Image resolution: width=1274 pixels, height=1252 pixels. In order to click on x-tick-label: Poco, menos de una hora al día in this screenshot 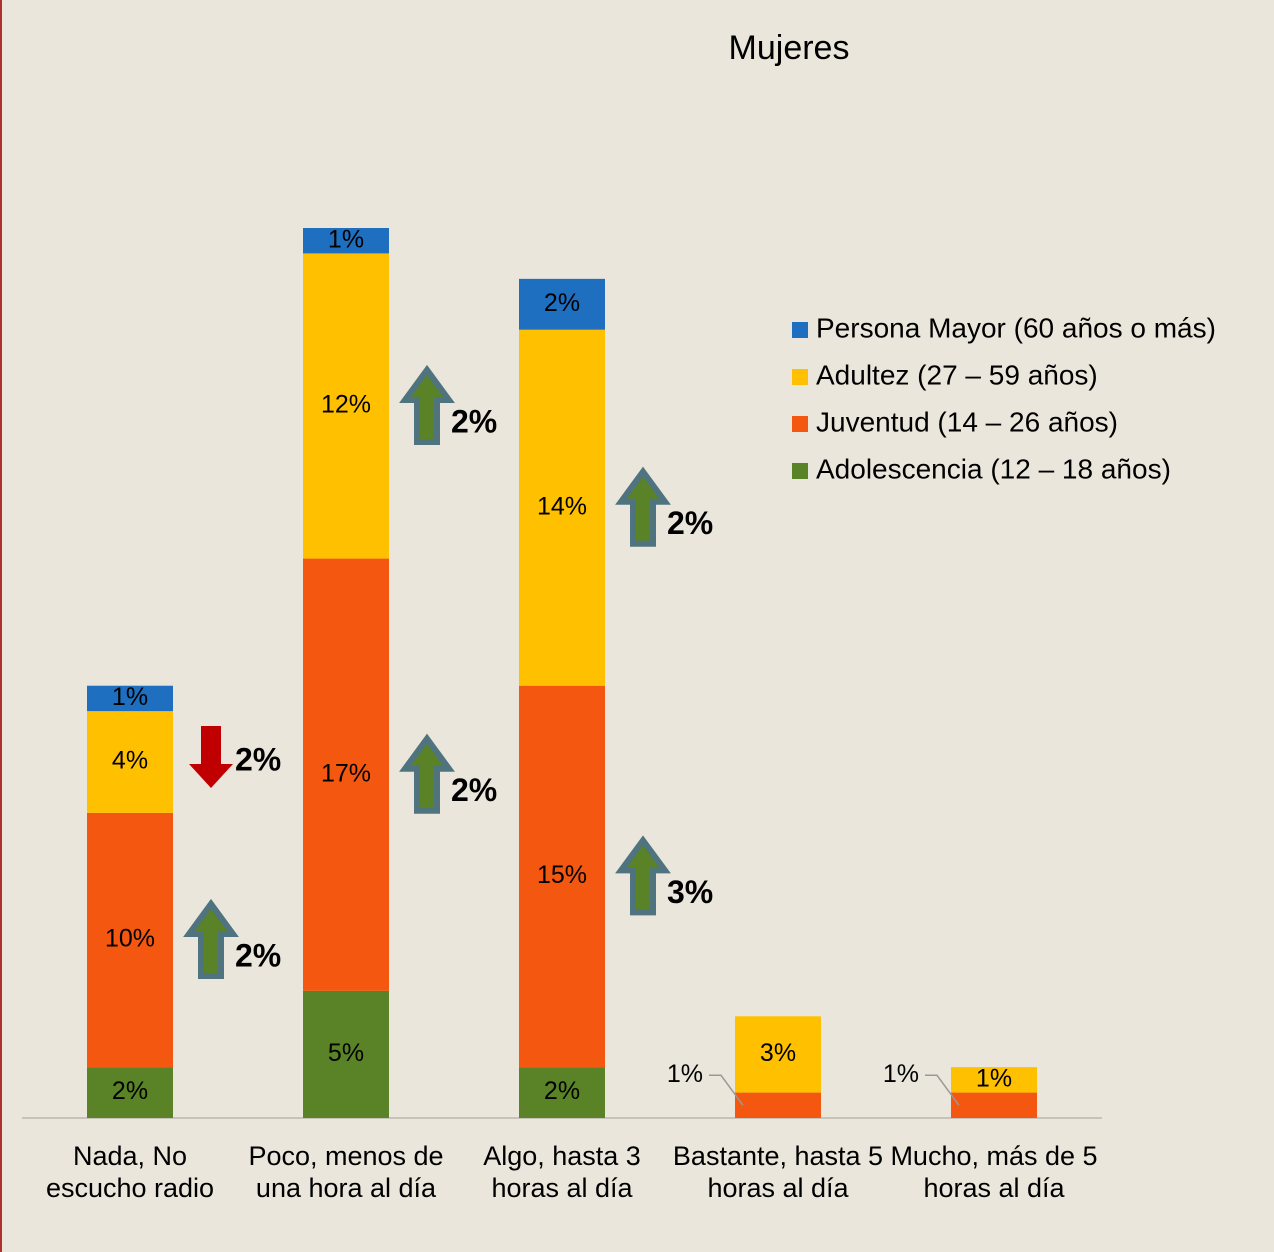, I will do `click(346, 1172)`.